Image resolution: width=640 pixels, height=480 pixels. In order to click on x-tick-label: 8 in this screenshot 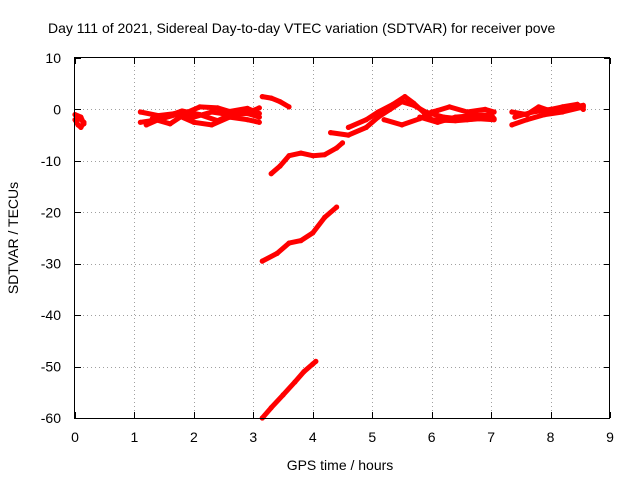, I will do `click(551, 437)`.